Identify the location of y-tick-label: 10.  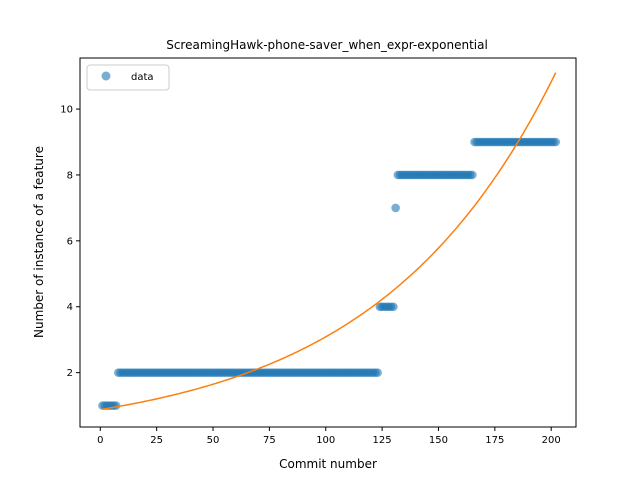
(66, 110).